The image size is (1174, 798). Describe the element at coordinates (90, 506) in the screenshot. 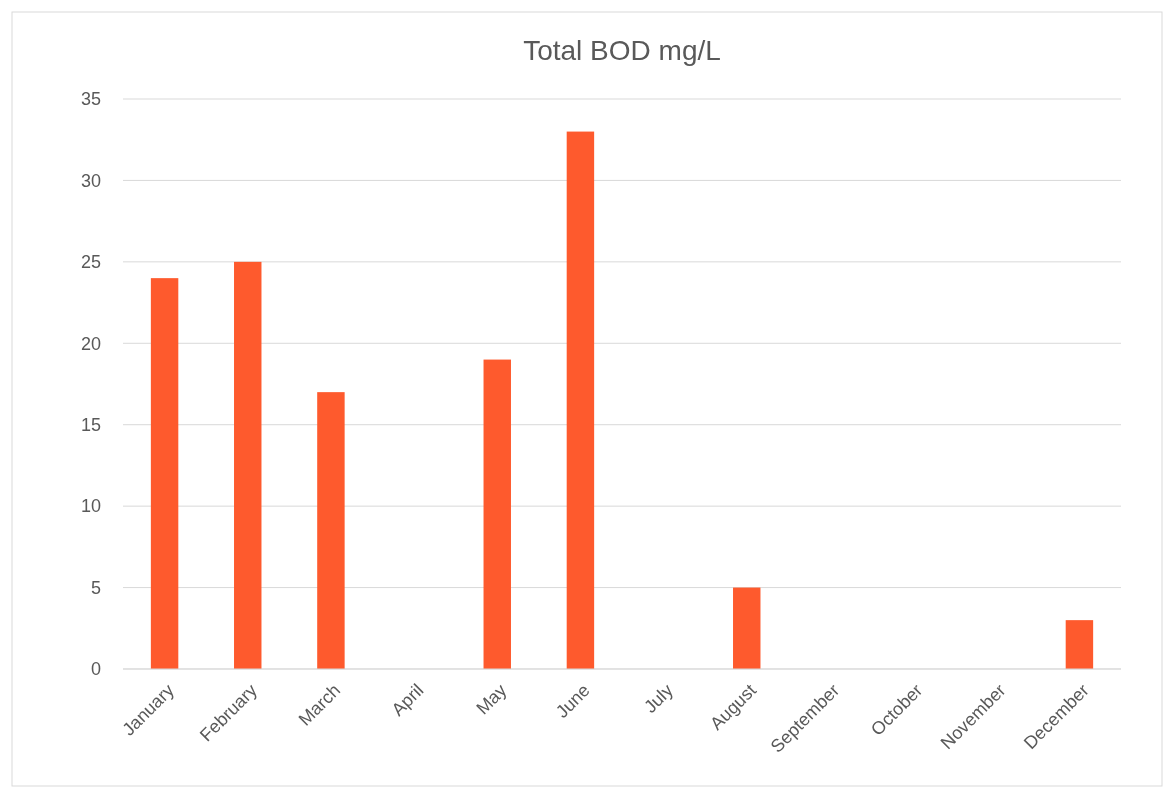

I see `y-tick-label: 10` at that location.